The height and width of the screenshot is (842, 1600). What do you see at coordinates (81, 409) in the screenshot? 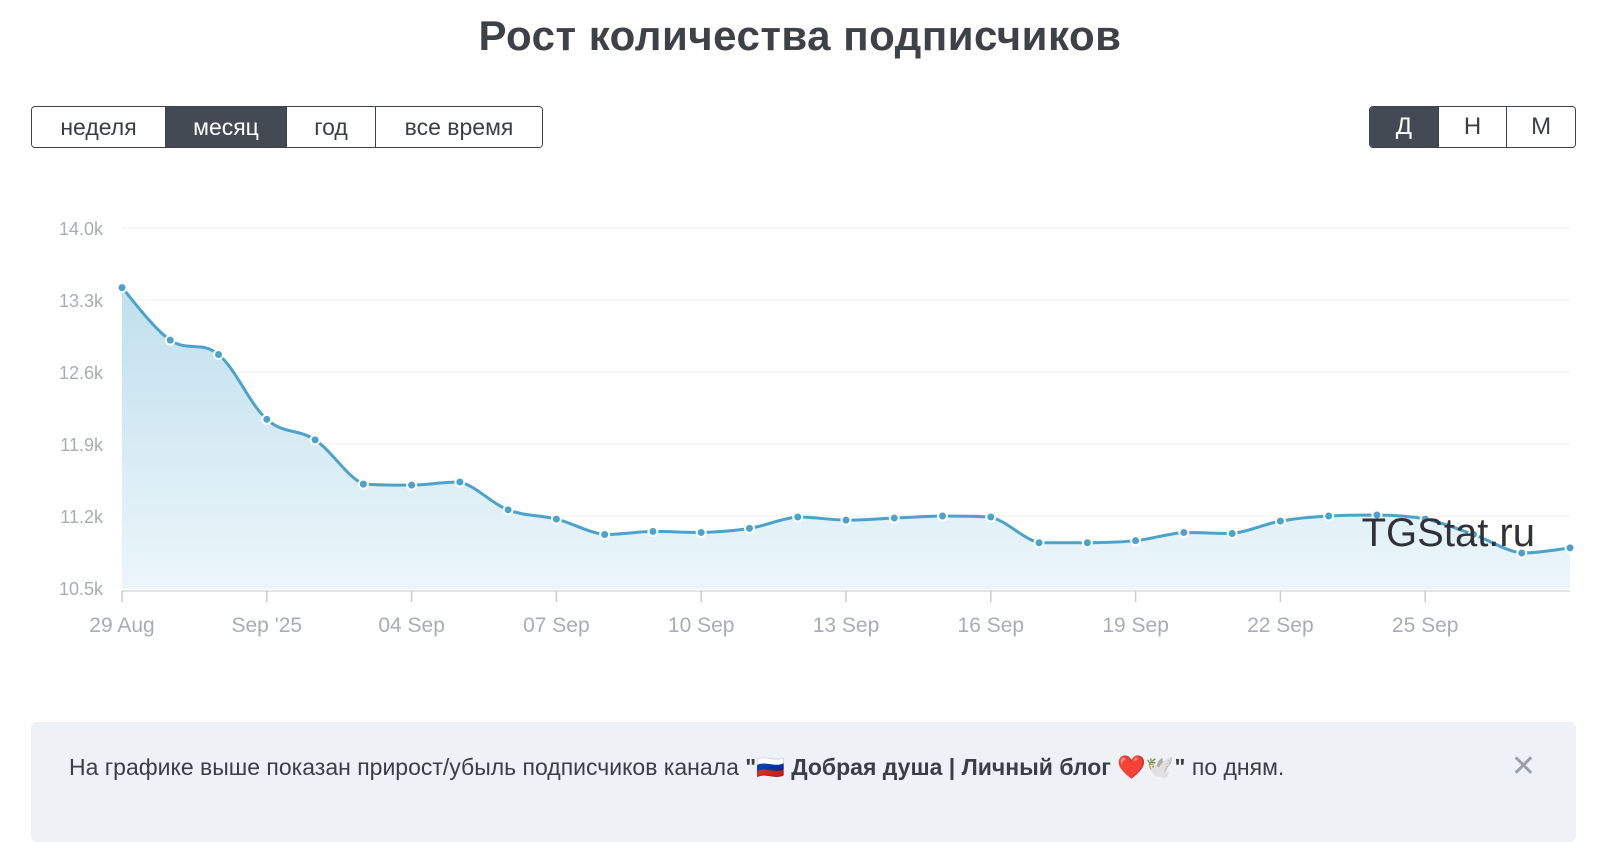
I see `y-axis: 14.0k 13.3k 12.6k 11.9k 11.2k 10.5k` at bounding box center [81, 409].